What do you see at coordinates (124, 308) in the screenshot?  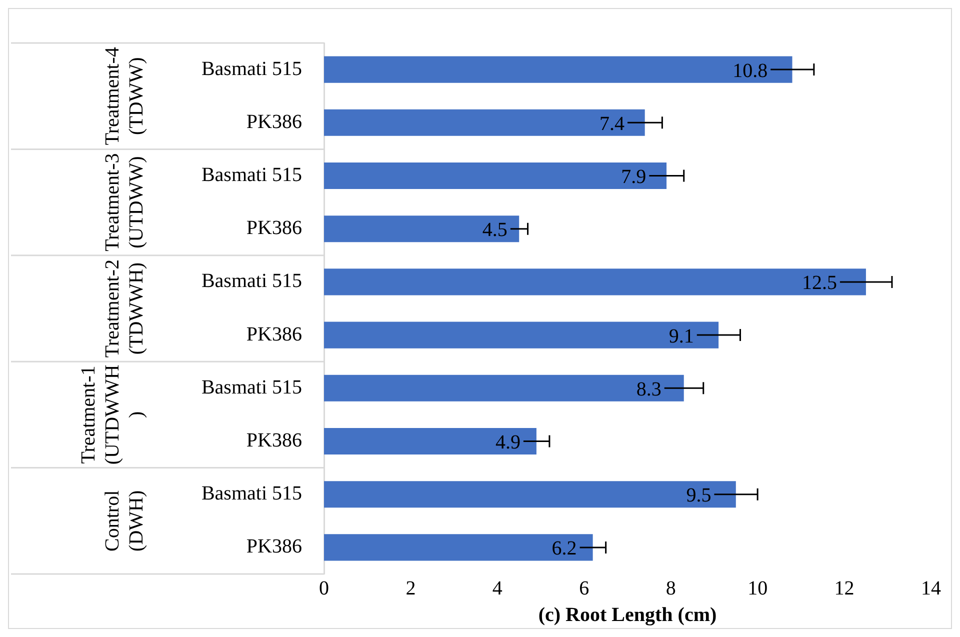 I see `text: Treatment-2 (TDWWH)` at bounding box center [124, 308].